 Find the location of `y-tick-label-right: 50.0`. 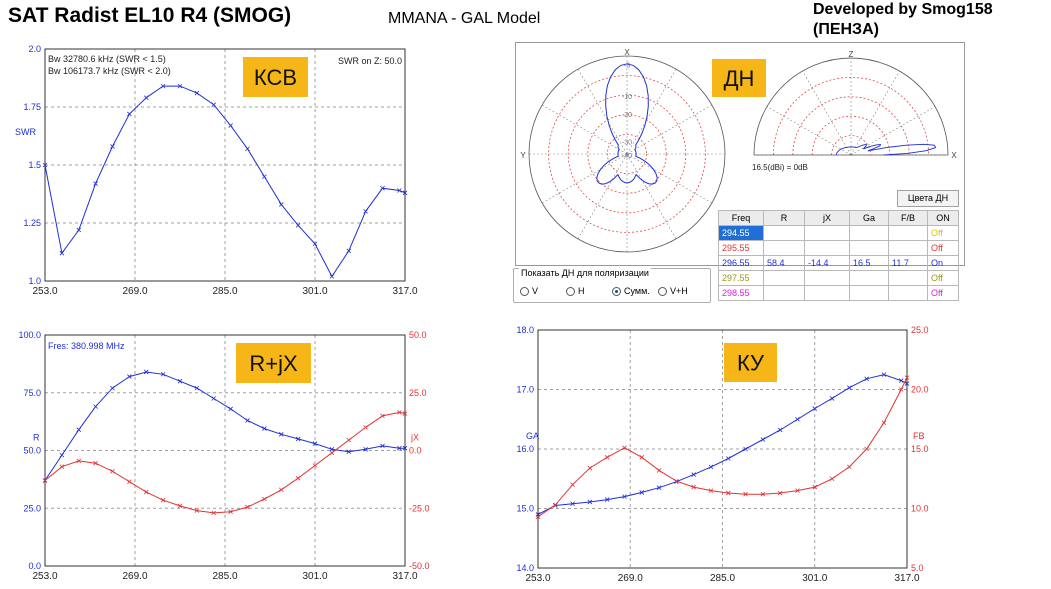

y-tick-label-right: 50.0 is located at coordinates (418, 335).